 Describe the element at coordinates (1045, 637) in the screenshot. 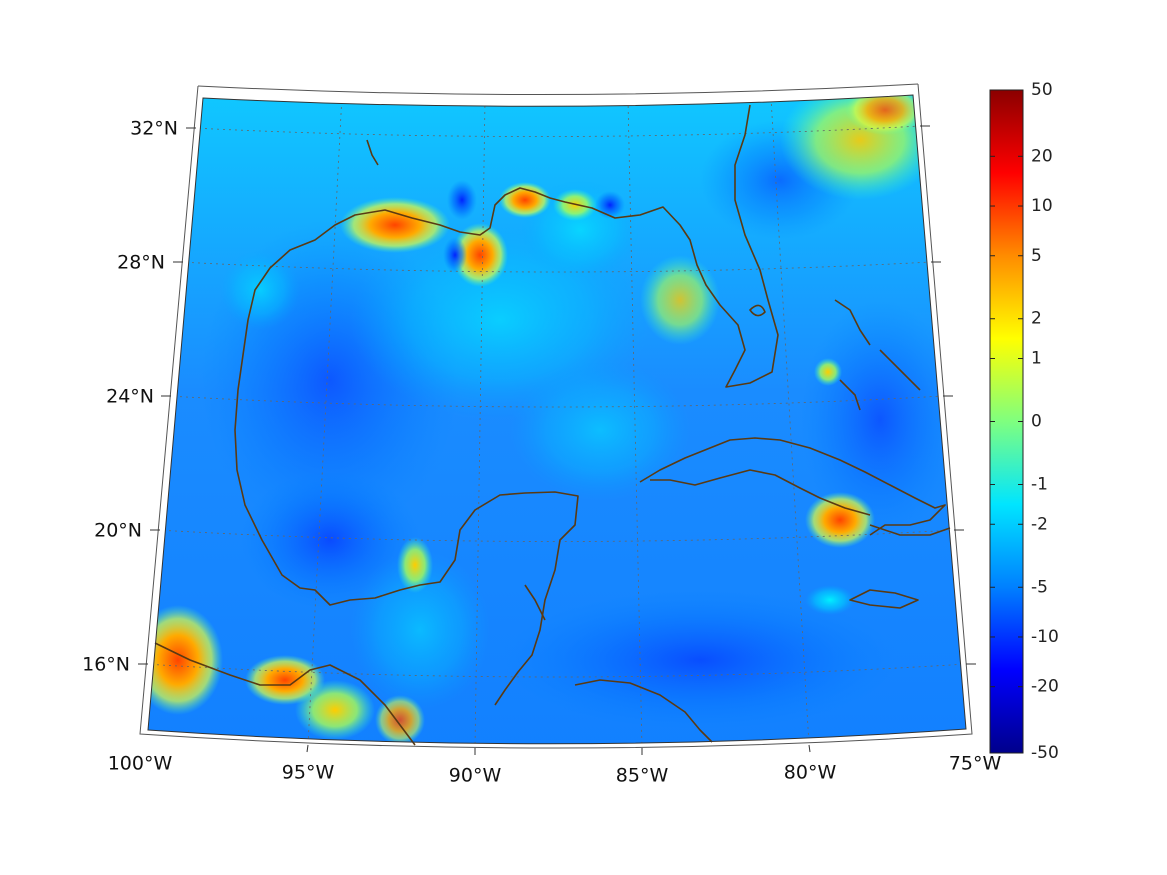

I see `colorbar-tick-label: -10` at that location.